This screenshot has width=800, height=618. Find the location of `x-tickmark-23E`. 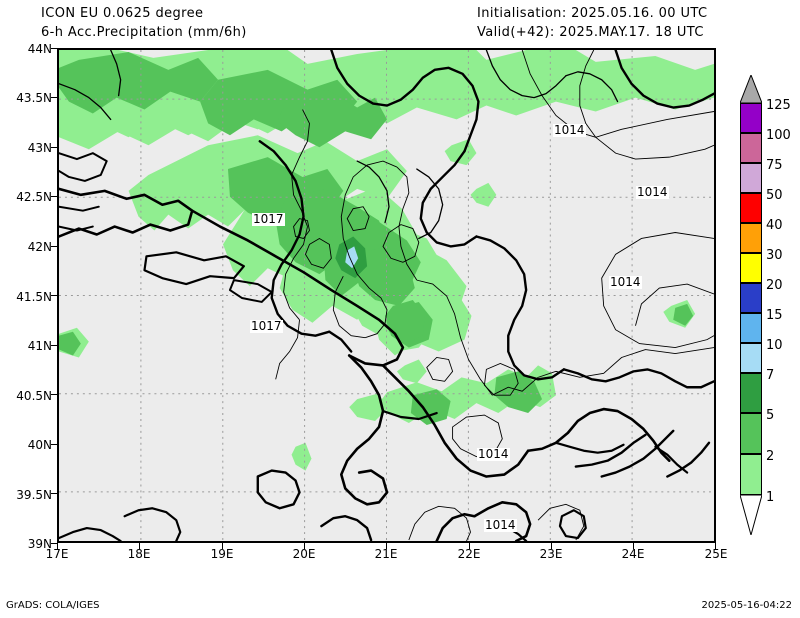

x-tickmark-23E is located at coordinates (551, 546).